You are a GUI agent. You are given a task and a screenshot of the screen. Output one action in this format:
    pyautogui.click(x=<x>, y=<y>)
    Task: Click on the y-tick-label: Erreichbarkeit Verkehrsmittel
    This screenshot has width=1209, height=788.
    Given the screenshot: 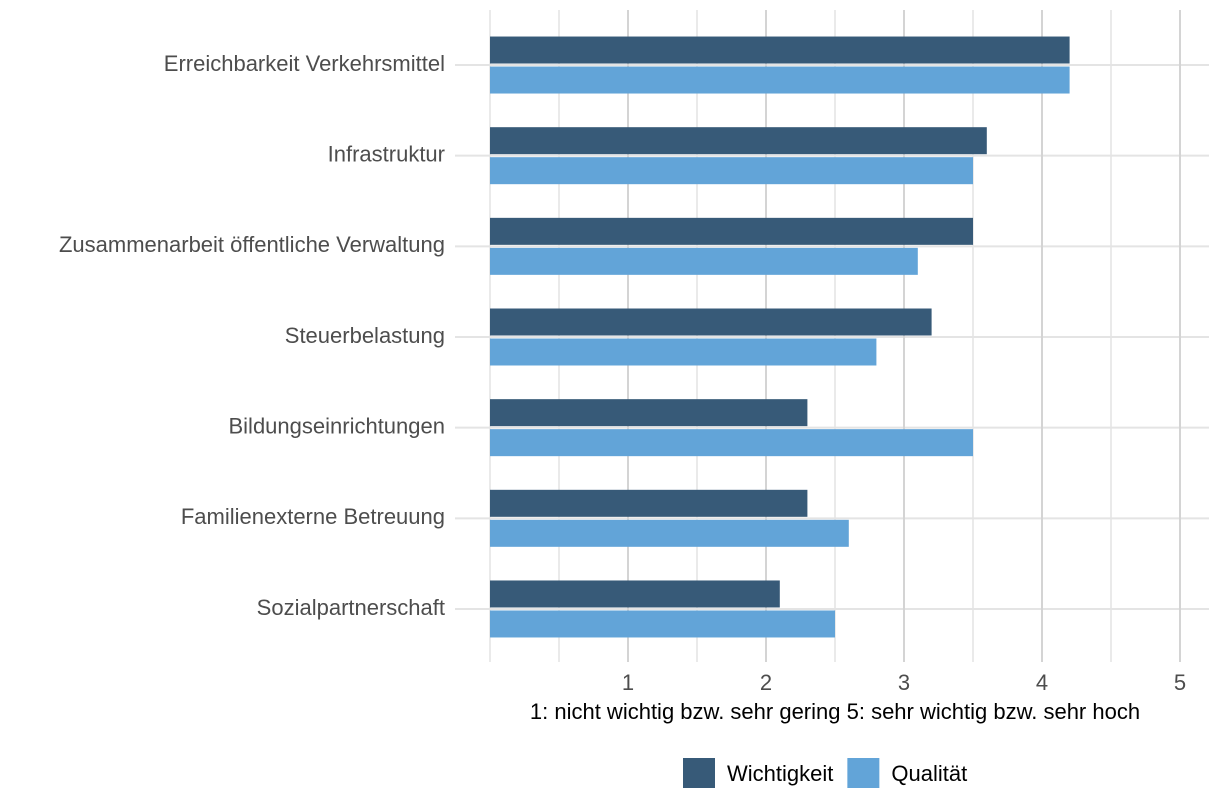 What is the action you would take?
    pyautogui.click(x=304, y=63)
    